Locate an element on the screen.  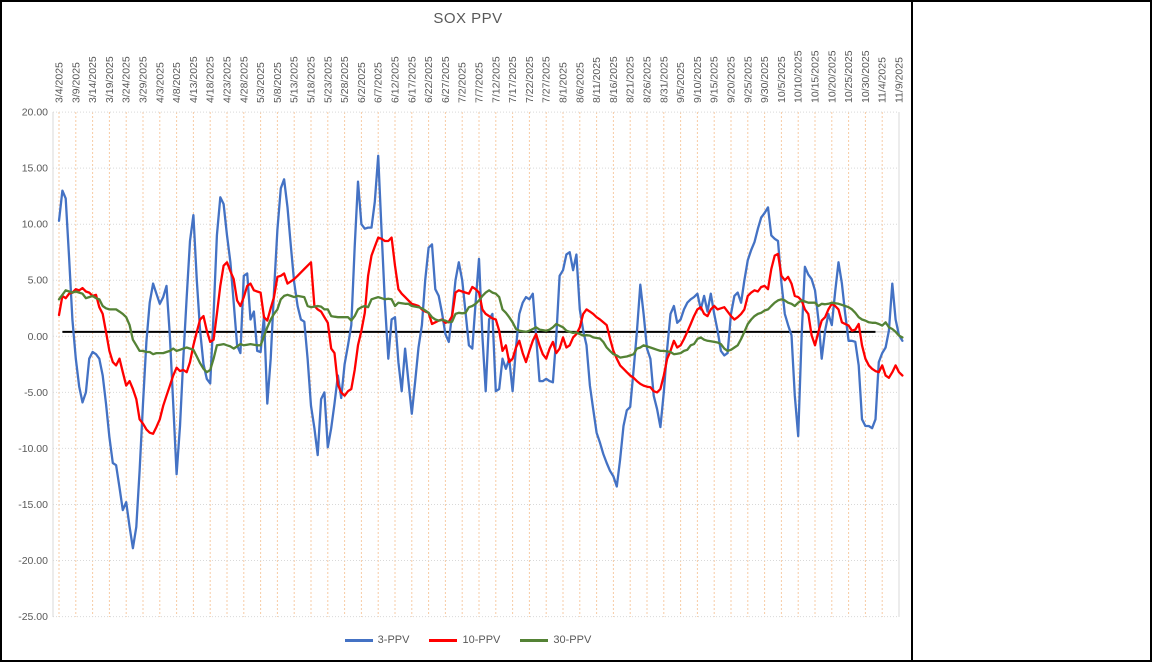
legend-item-3-ppv: 3-PPV is located at coordinates (377, 640).